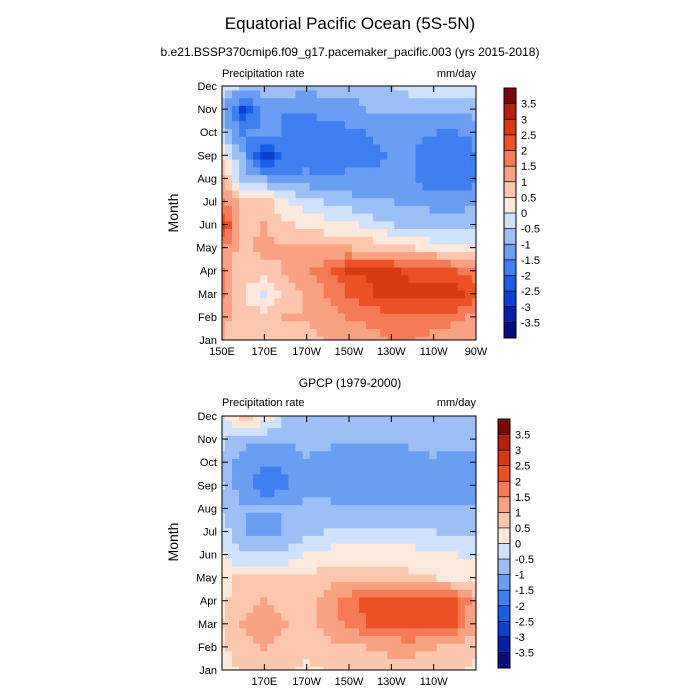 This screenshot has width=700, height=700. I want to click on y-tick-label: Oct, so click(208, 133).